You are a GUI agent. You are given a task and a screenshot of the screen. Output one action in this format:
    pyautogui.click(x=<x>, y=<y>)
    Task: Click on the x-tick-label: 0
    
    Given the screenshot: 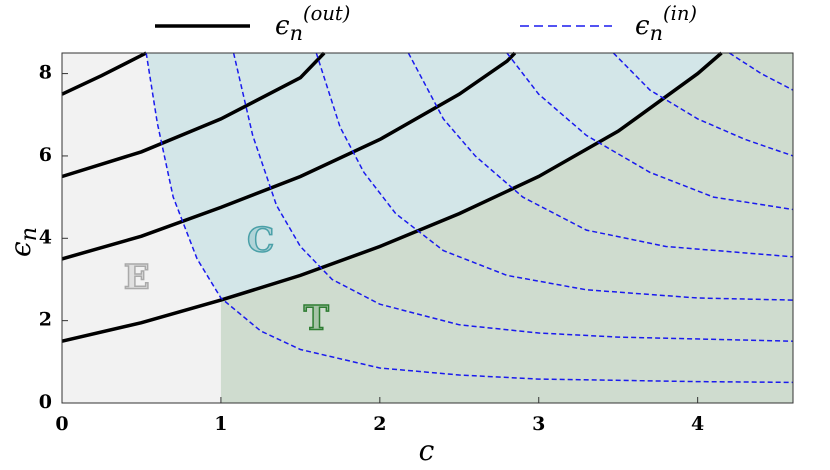 What is the action you would take?
    pyautogui.click(x=61, y=424)
    